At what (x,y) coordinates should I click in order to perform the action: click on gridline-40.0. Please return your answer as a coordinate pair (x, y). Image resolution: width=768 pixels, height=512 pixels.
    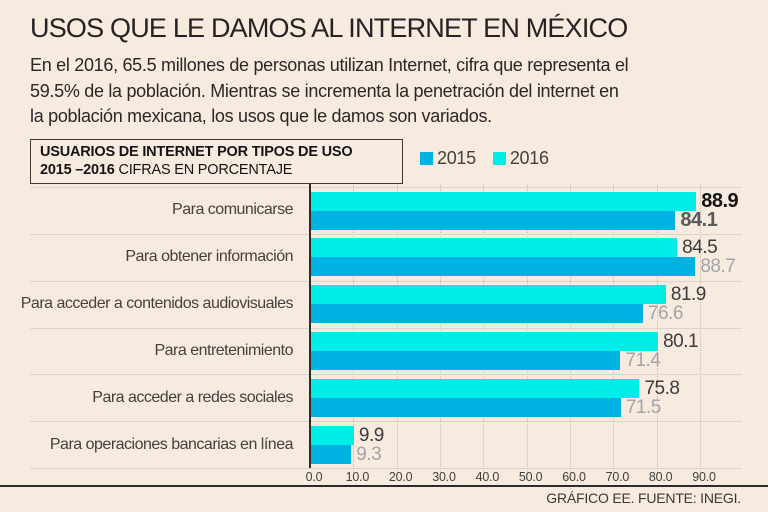
    Looking at the image, I should click on (484, 330).